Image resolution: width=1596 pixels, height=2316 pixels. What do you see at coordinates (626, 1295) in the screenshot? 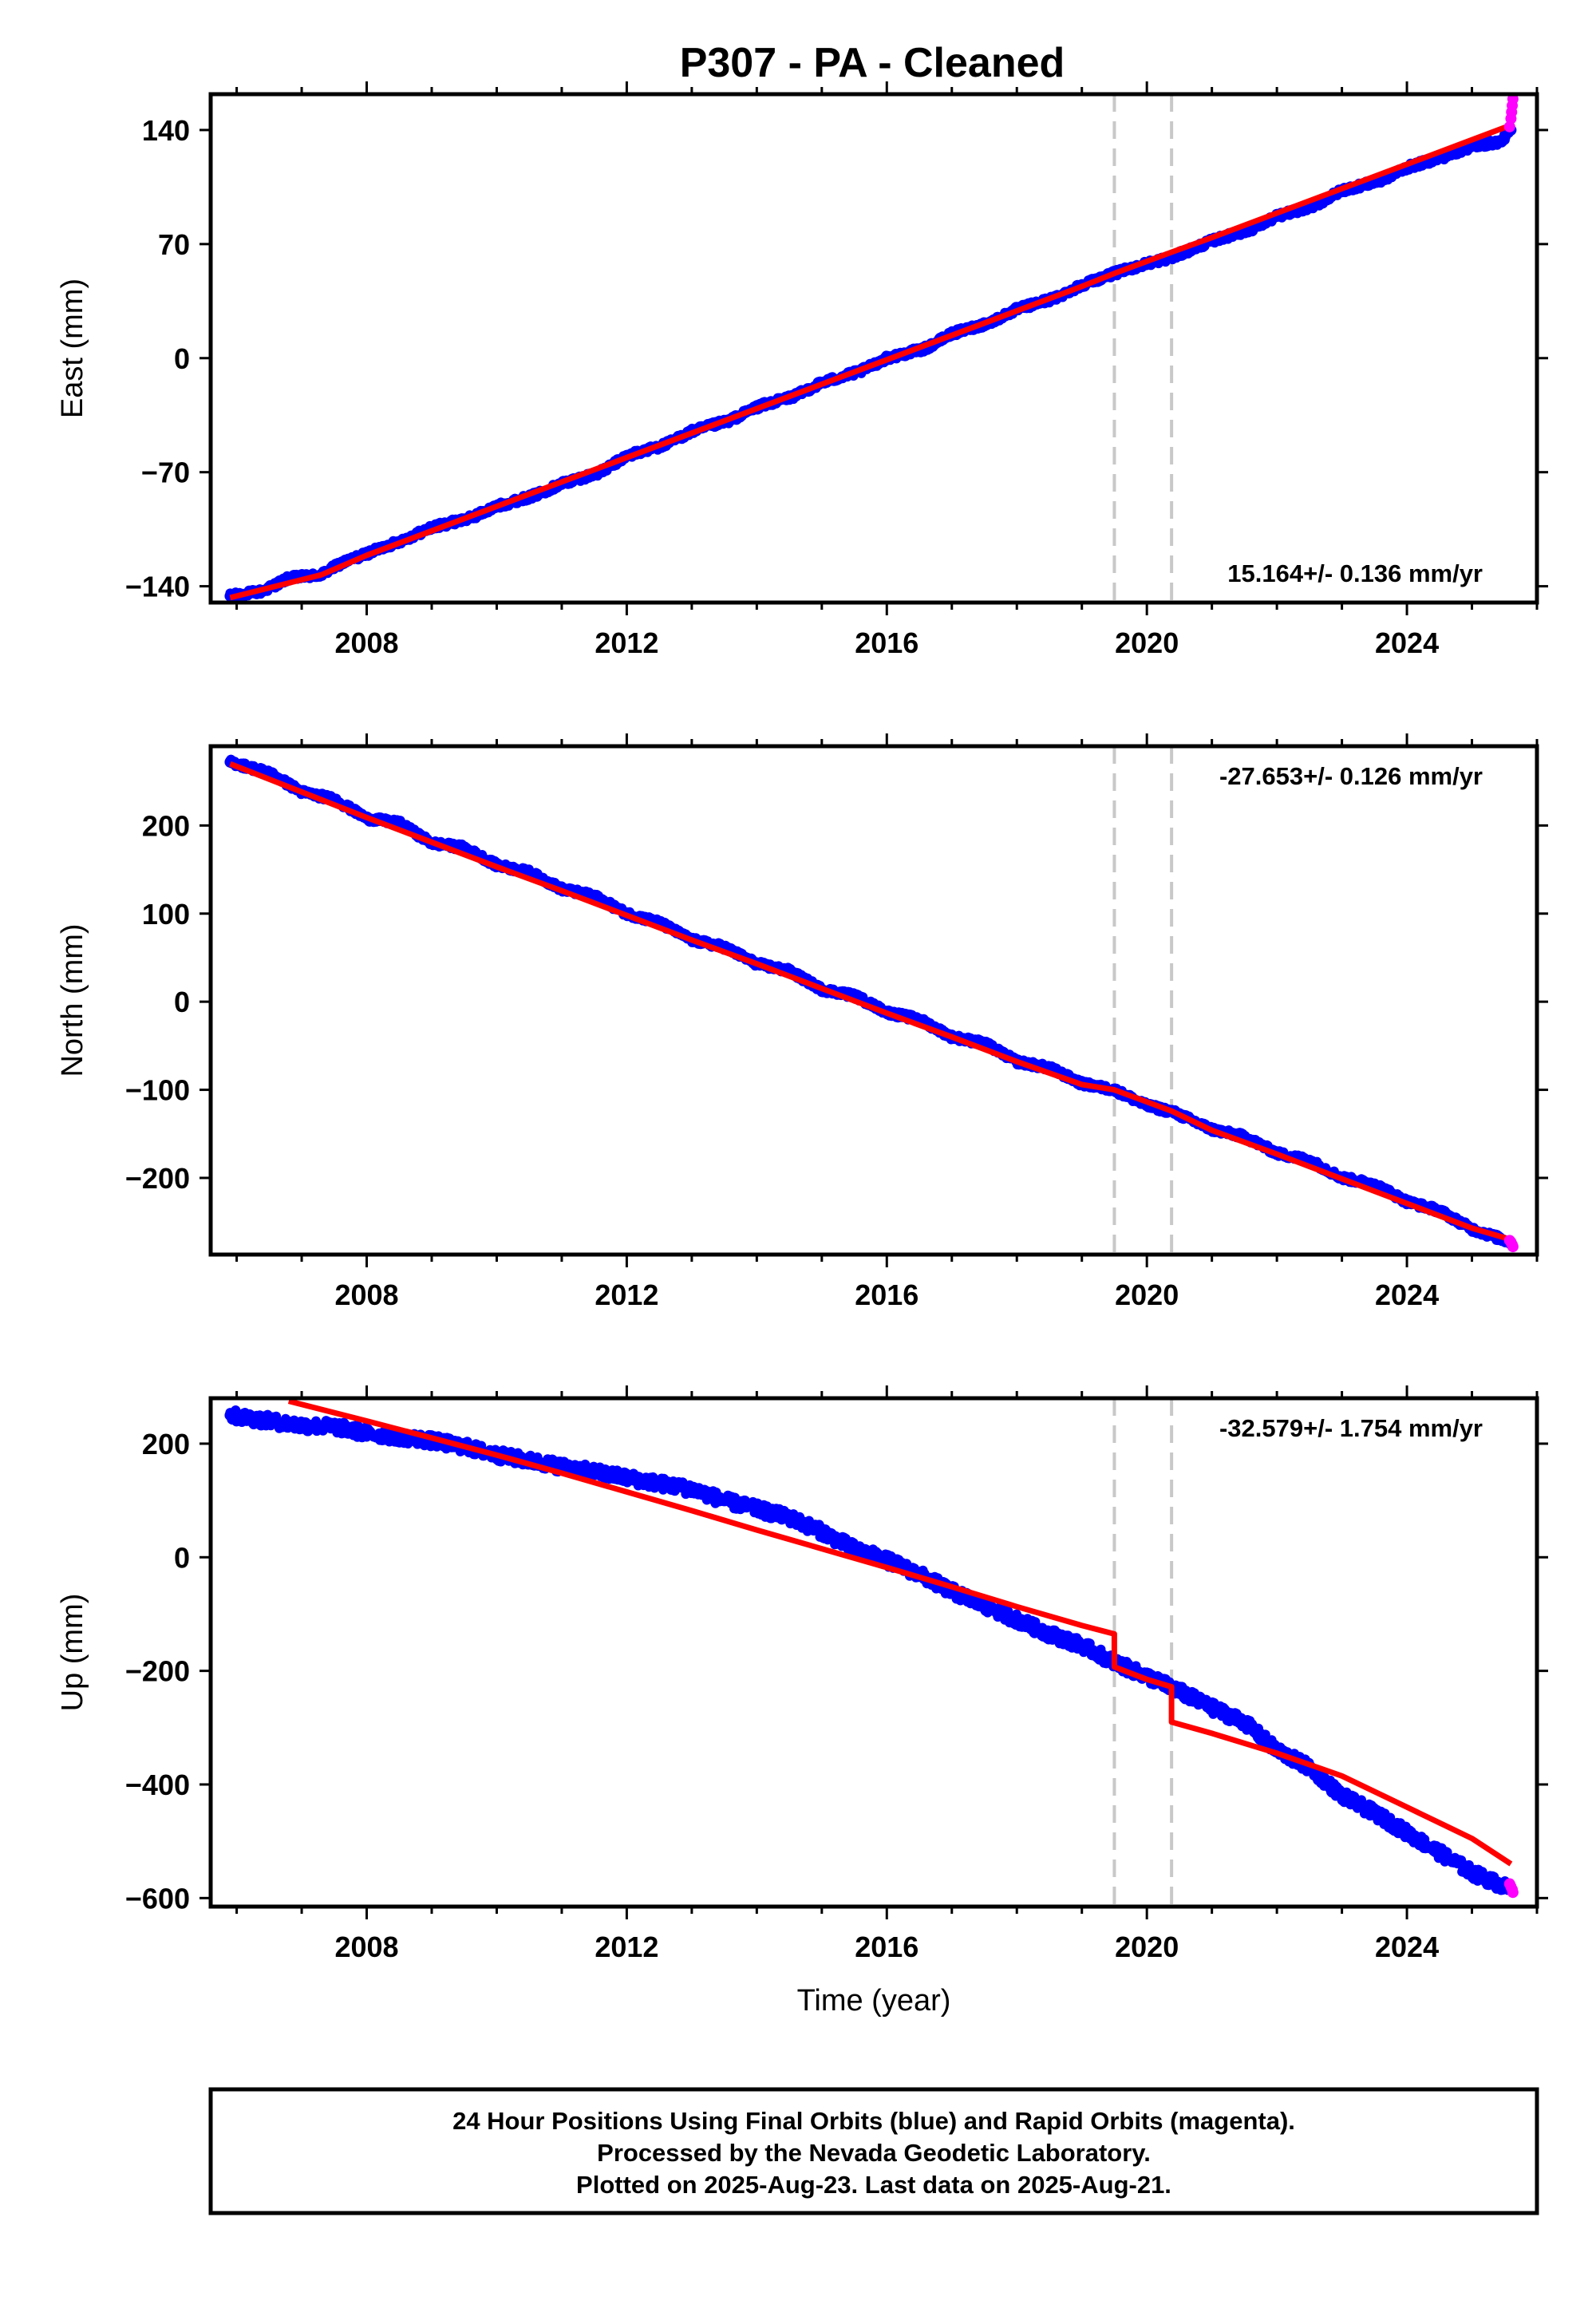
I see `x-tick-label-north-2012: 2012` at bounding box center [626, 1295].